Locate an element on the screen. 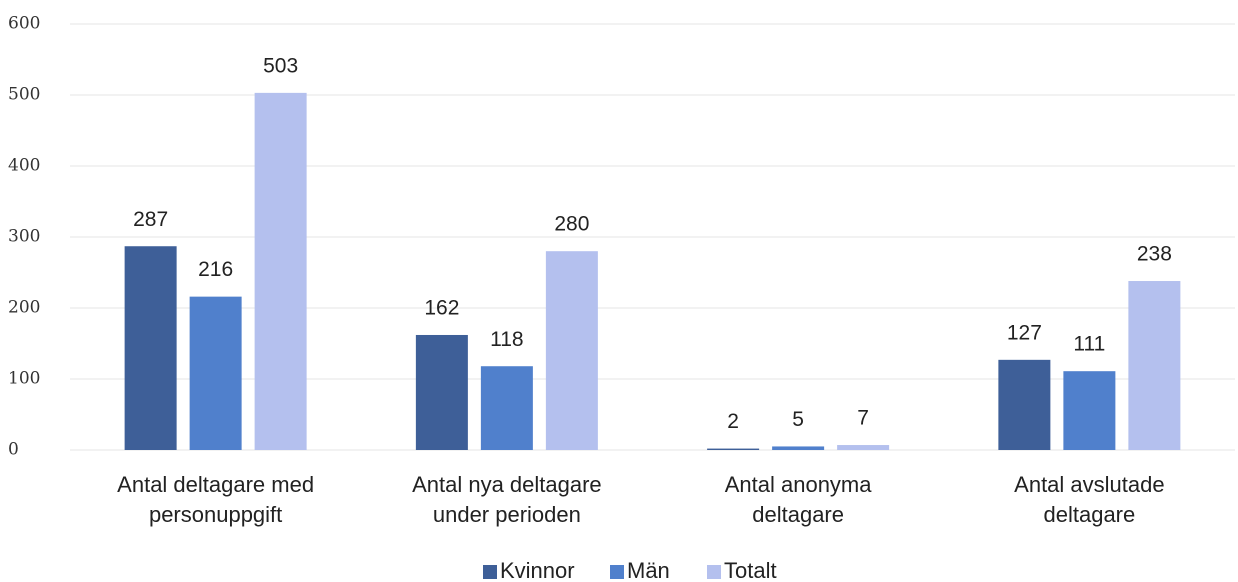 The height and width of the screenshot is (582, 1238). value-label: 503 is located at coordinates (280, 65).